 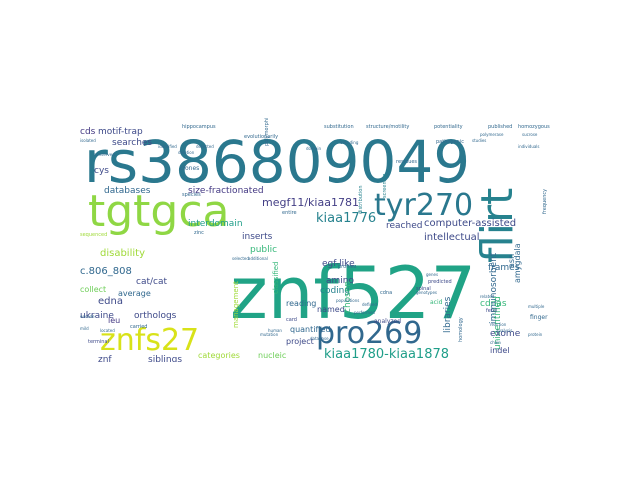 What do you see at coordinates (93, 235) in the screenshot?
I see `word-sequenced: sequenced` at bounding box center [93, 235].